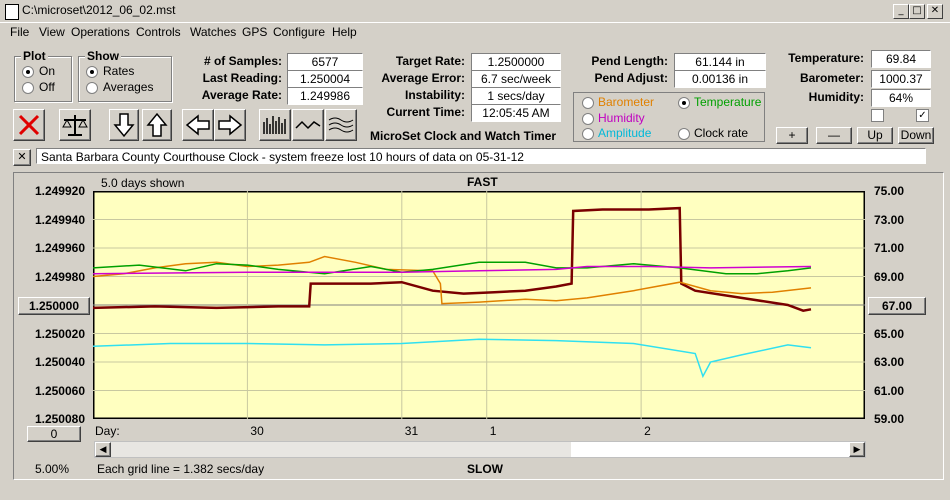 This screenshot has width=950, height=500. I want to click on average-error-value: 6.7 sec/week, so click(516, 79).